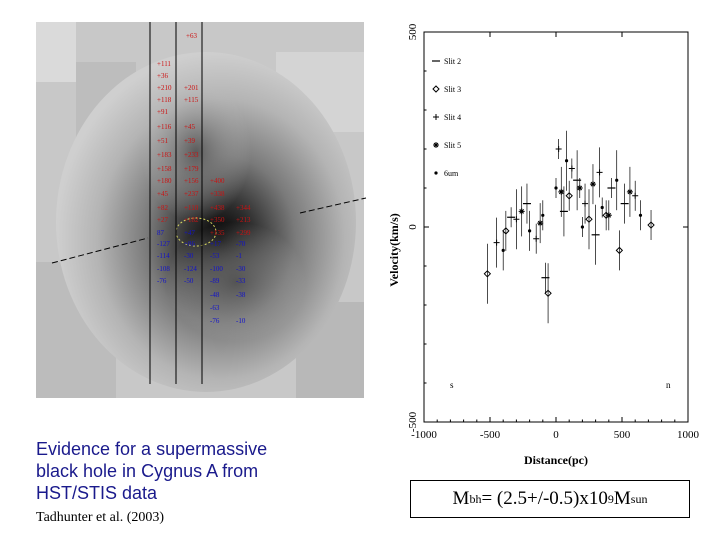  What do you see at coordinates (191, 100) in the screenshot?
I see `redshift-label: +115` at bounding box center [191, 100].